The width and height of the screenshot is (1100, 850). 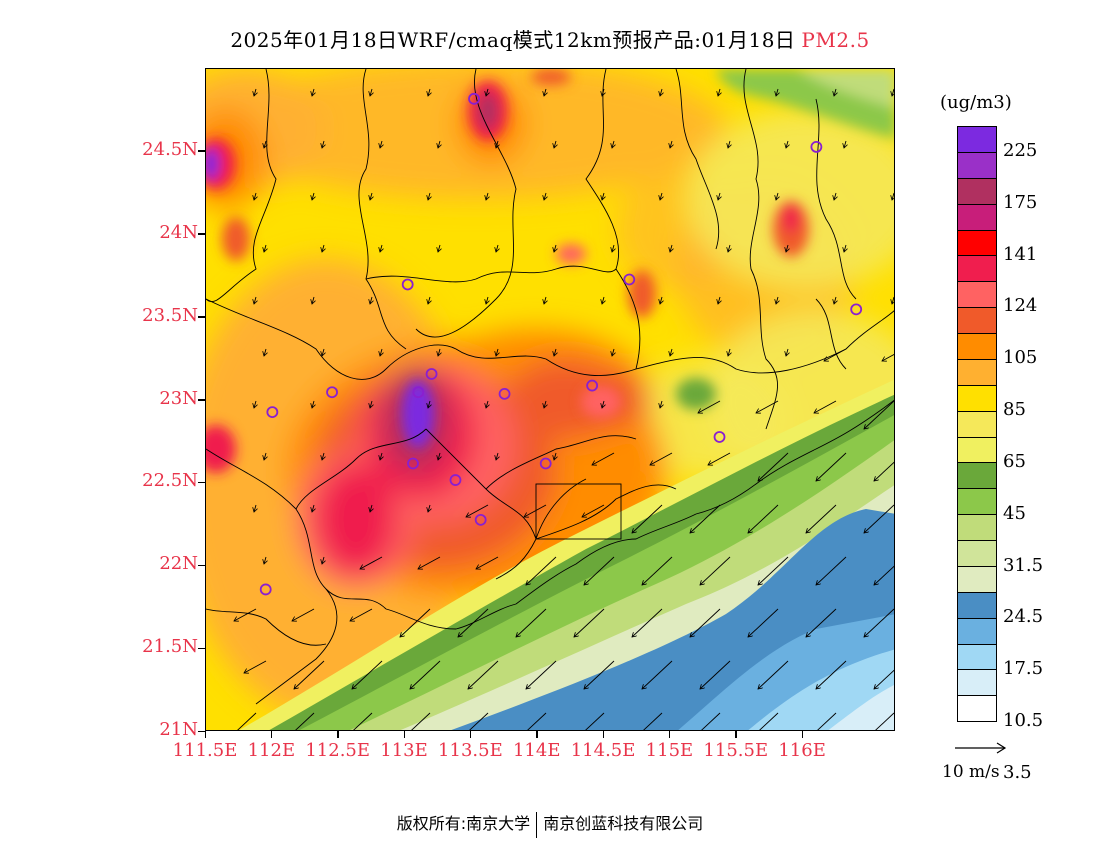 What do you see at coordinates (205, 750) in the screenshot?
I see `lon-label: 111.5E` at bounding box center [205, 750].